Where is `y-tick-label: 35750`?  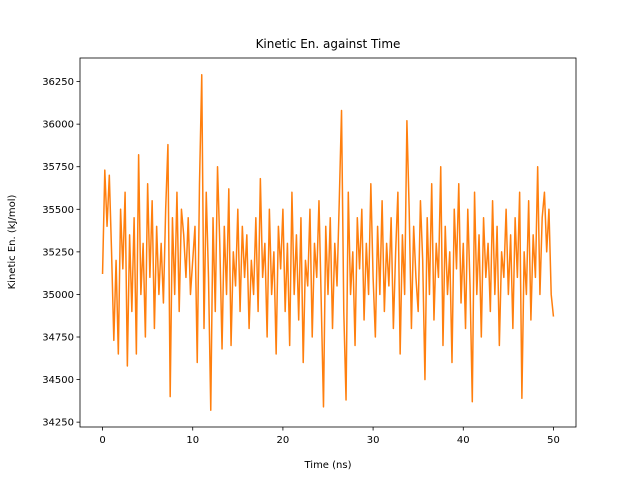
y-tick-label: 35750 is located at coordinates (58, 167).